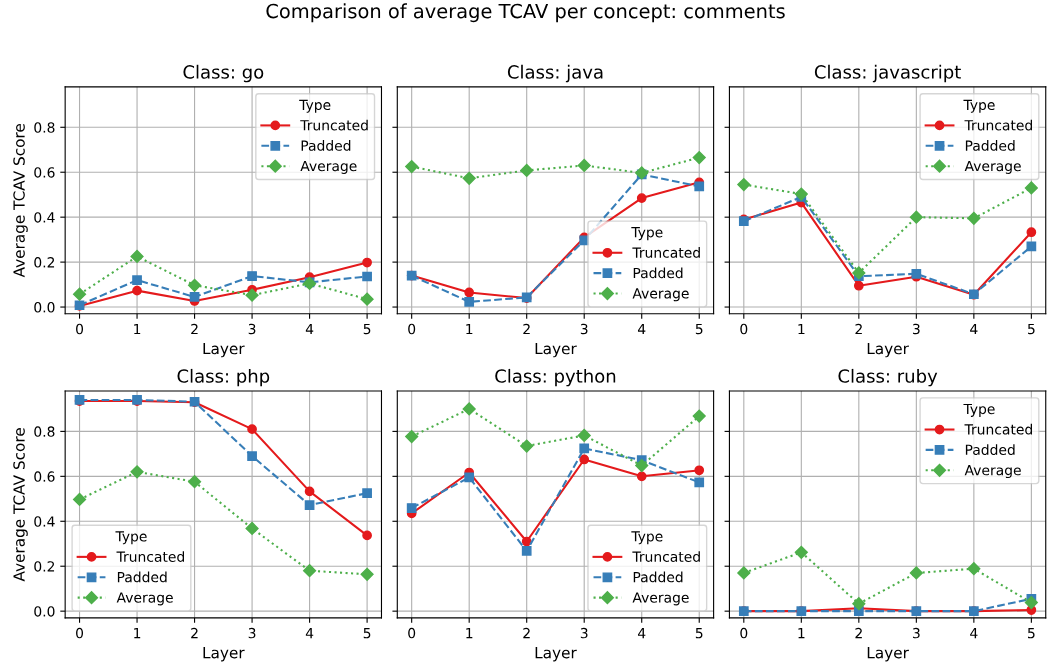 The height and width of the screenshot is (668, 1051). I want to click on chart-title: Class: java, so click(555, 73).